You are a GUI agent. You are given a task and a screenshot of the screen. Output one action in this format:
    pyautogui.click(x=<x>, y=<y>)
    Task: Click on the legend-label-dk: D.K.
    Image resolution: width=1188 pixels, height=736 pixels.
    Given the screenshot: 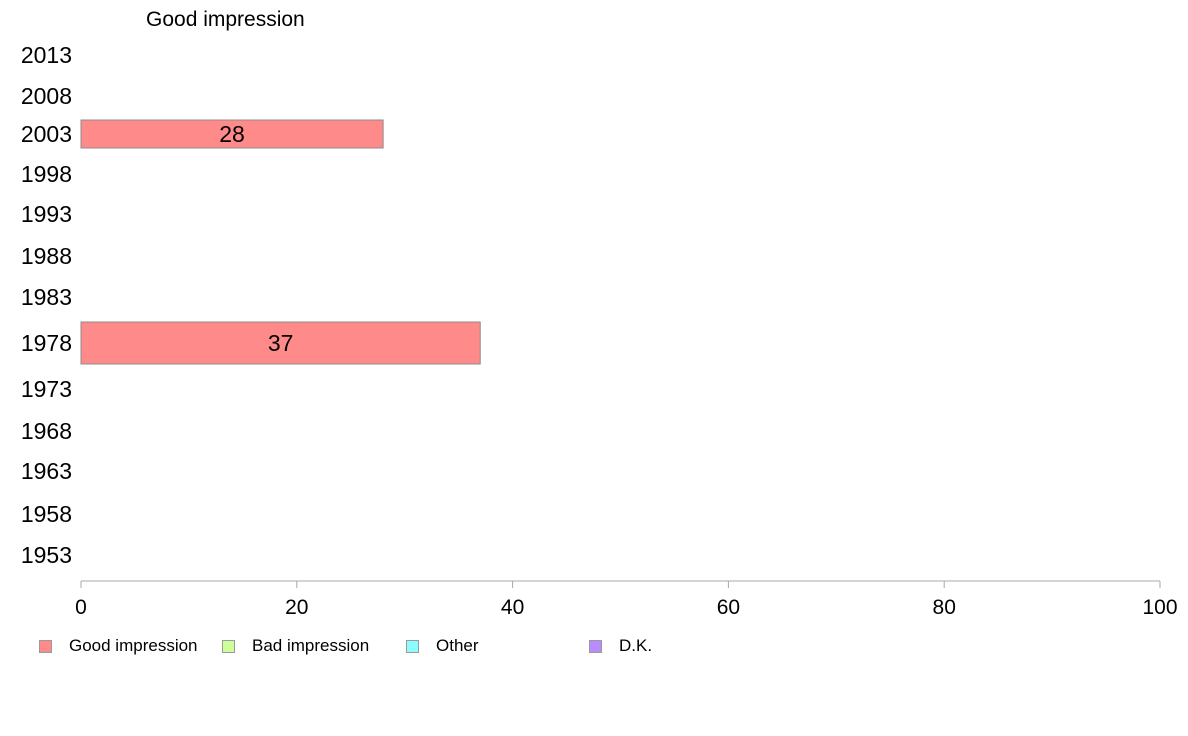 What is the action you would take?
    pyautogui.click(x=636, y=645)
    